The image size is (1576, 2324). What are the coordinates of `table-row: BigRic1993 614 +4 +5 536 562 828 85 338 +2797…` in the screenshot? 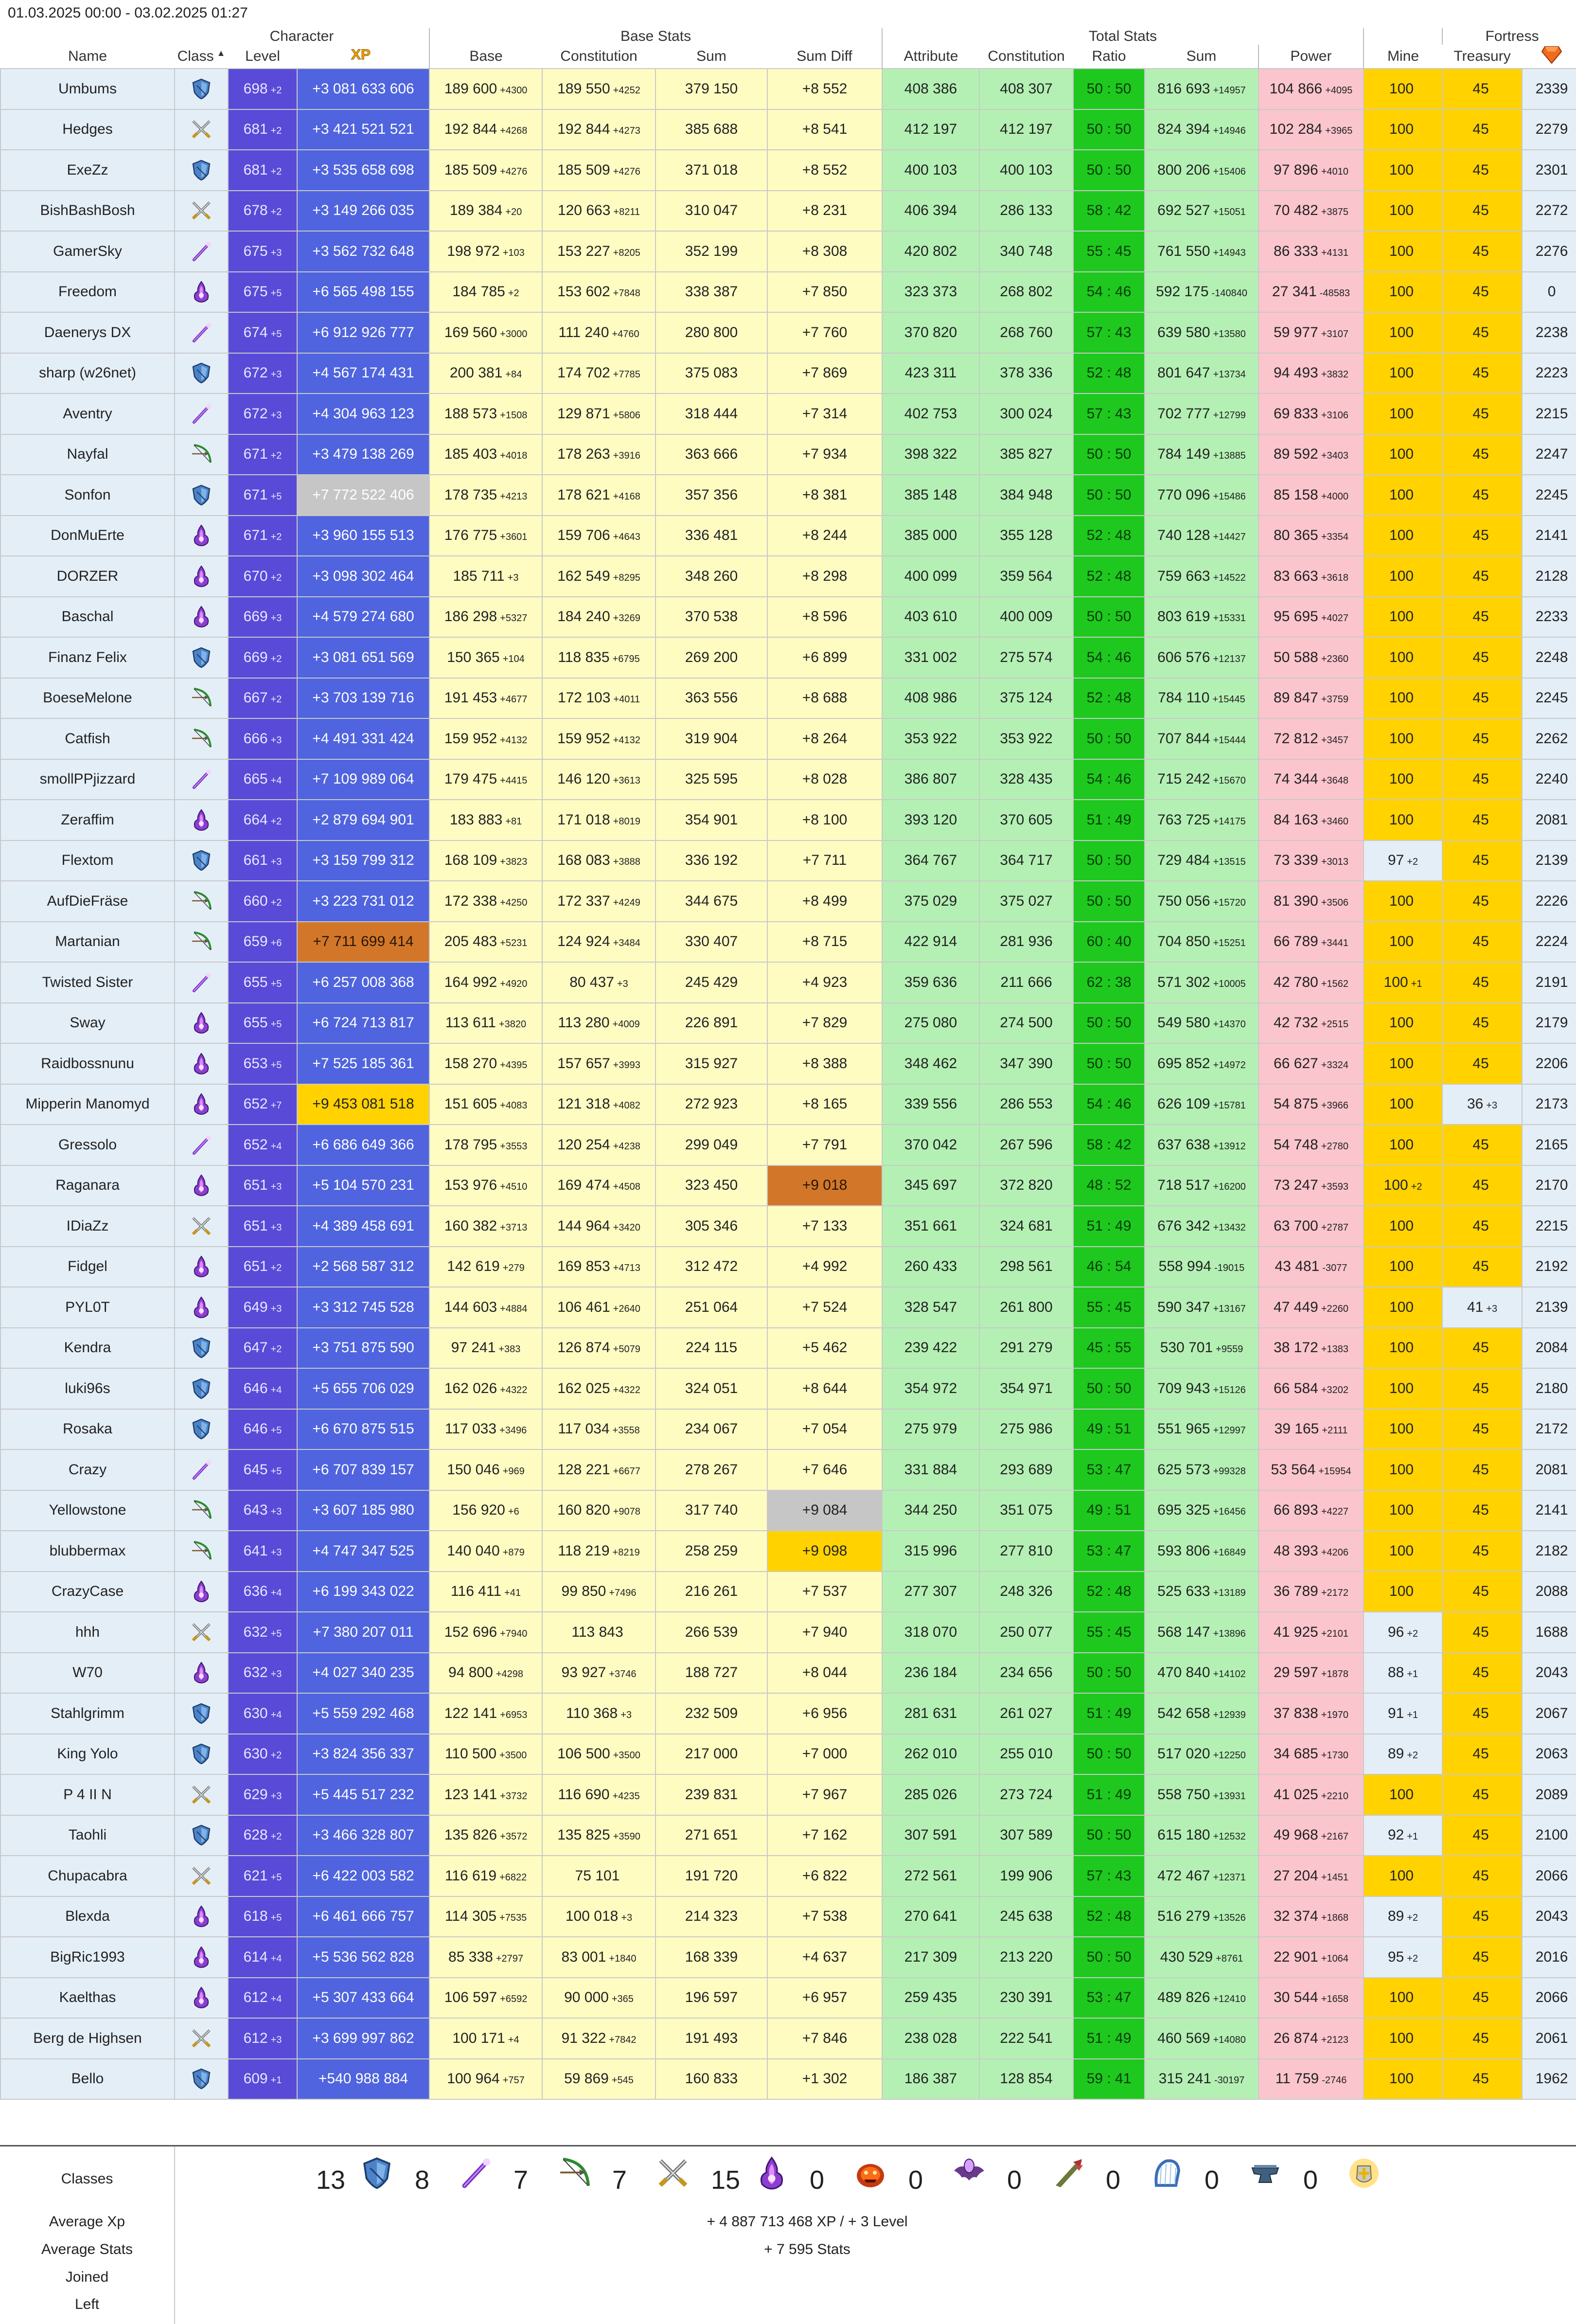 It's located at (788, 1957).